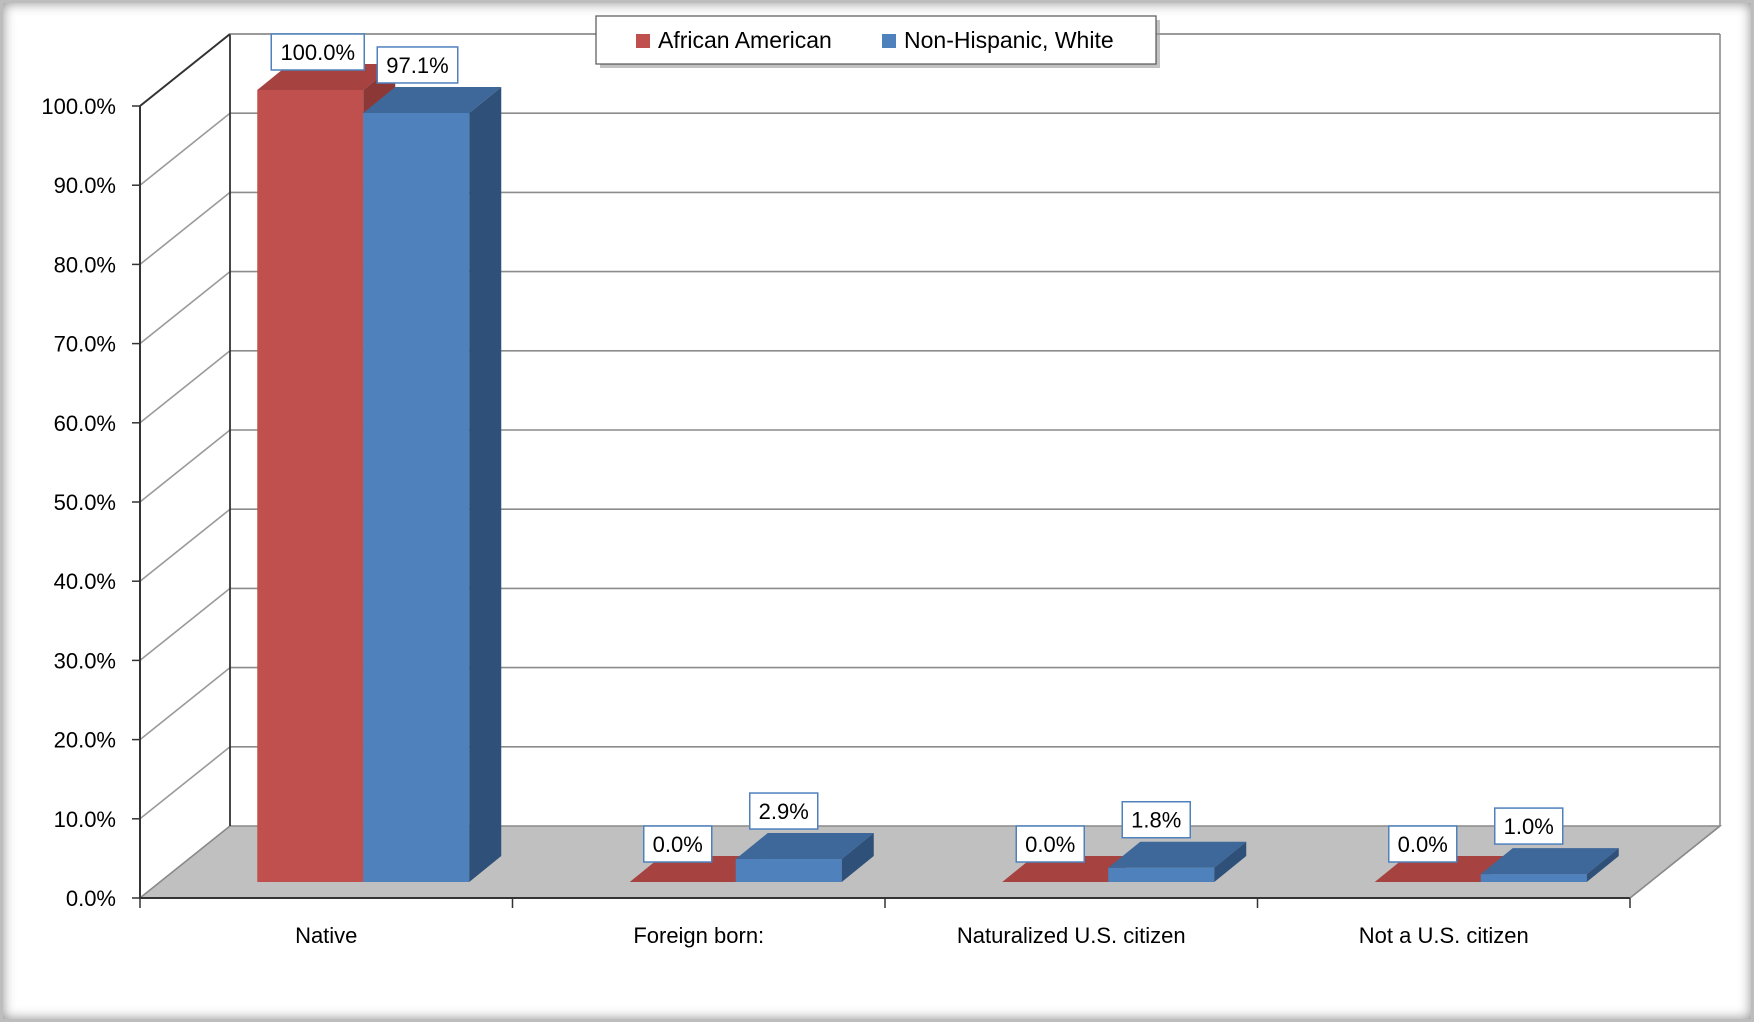 The height and width of the screenshot is (1022, 1754). I want to click on data-label-1-1: 2.9%, so click(784, 811).